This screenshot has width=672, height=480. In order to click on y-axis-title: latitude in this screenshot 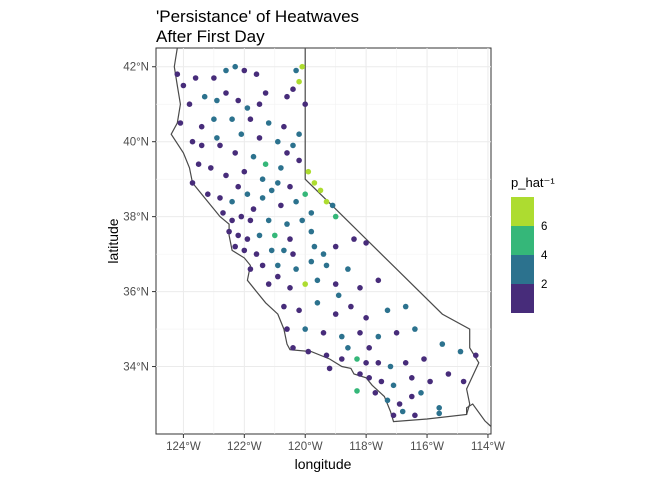, I will do `click(113, 240)`.